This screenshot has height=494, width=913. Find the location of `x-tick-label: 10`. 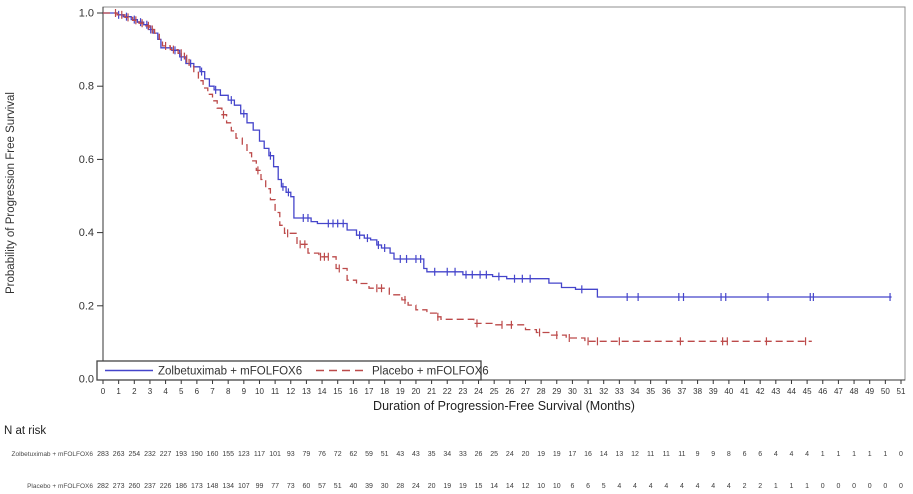

x-tick-label: 10 is located at coordinates (259, 391).